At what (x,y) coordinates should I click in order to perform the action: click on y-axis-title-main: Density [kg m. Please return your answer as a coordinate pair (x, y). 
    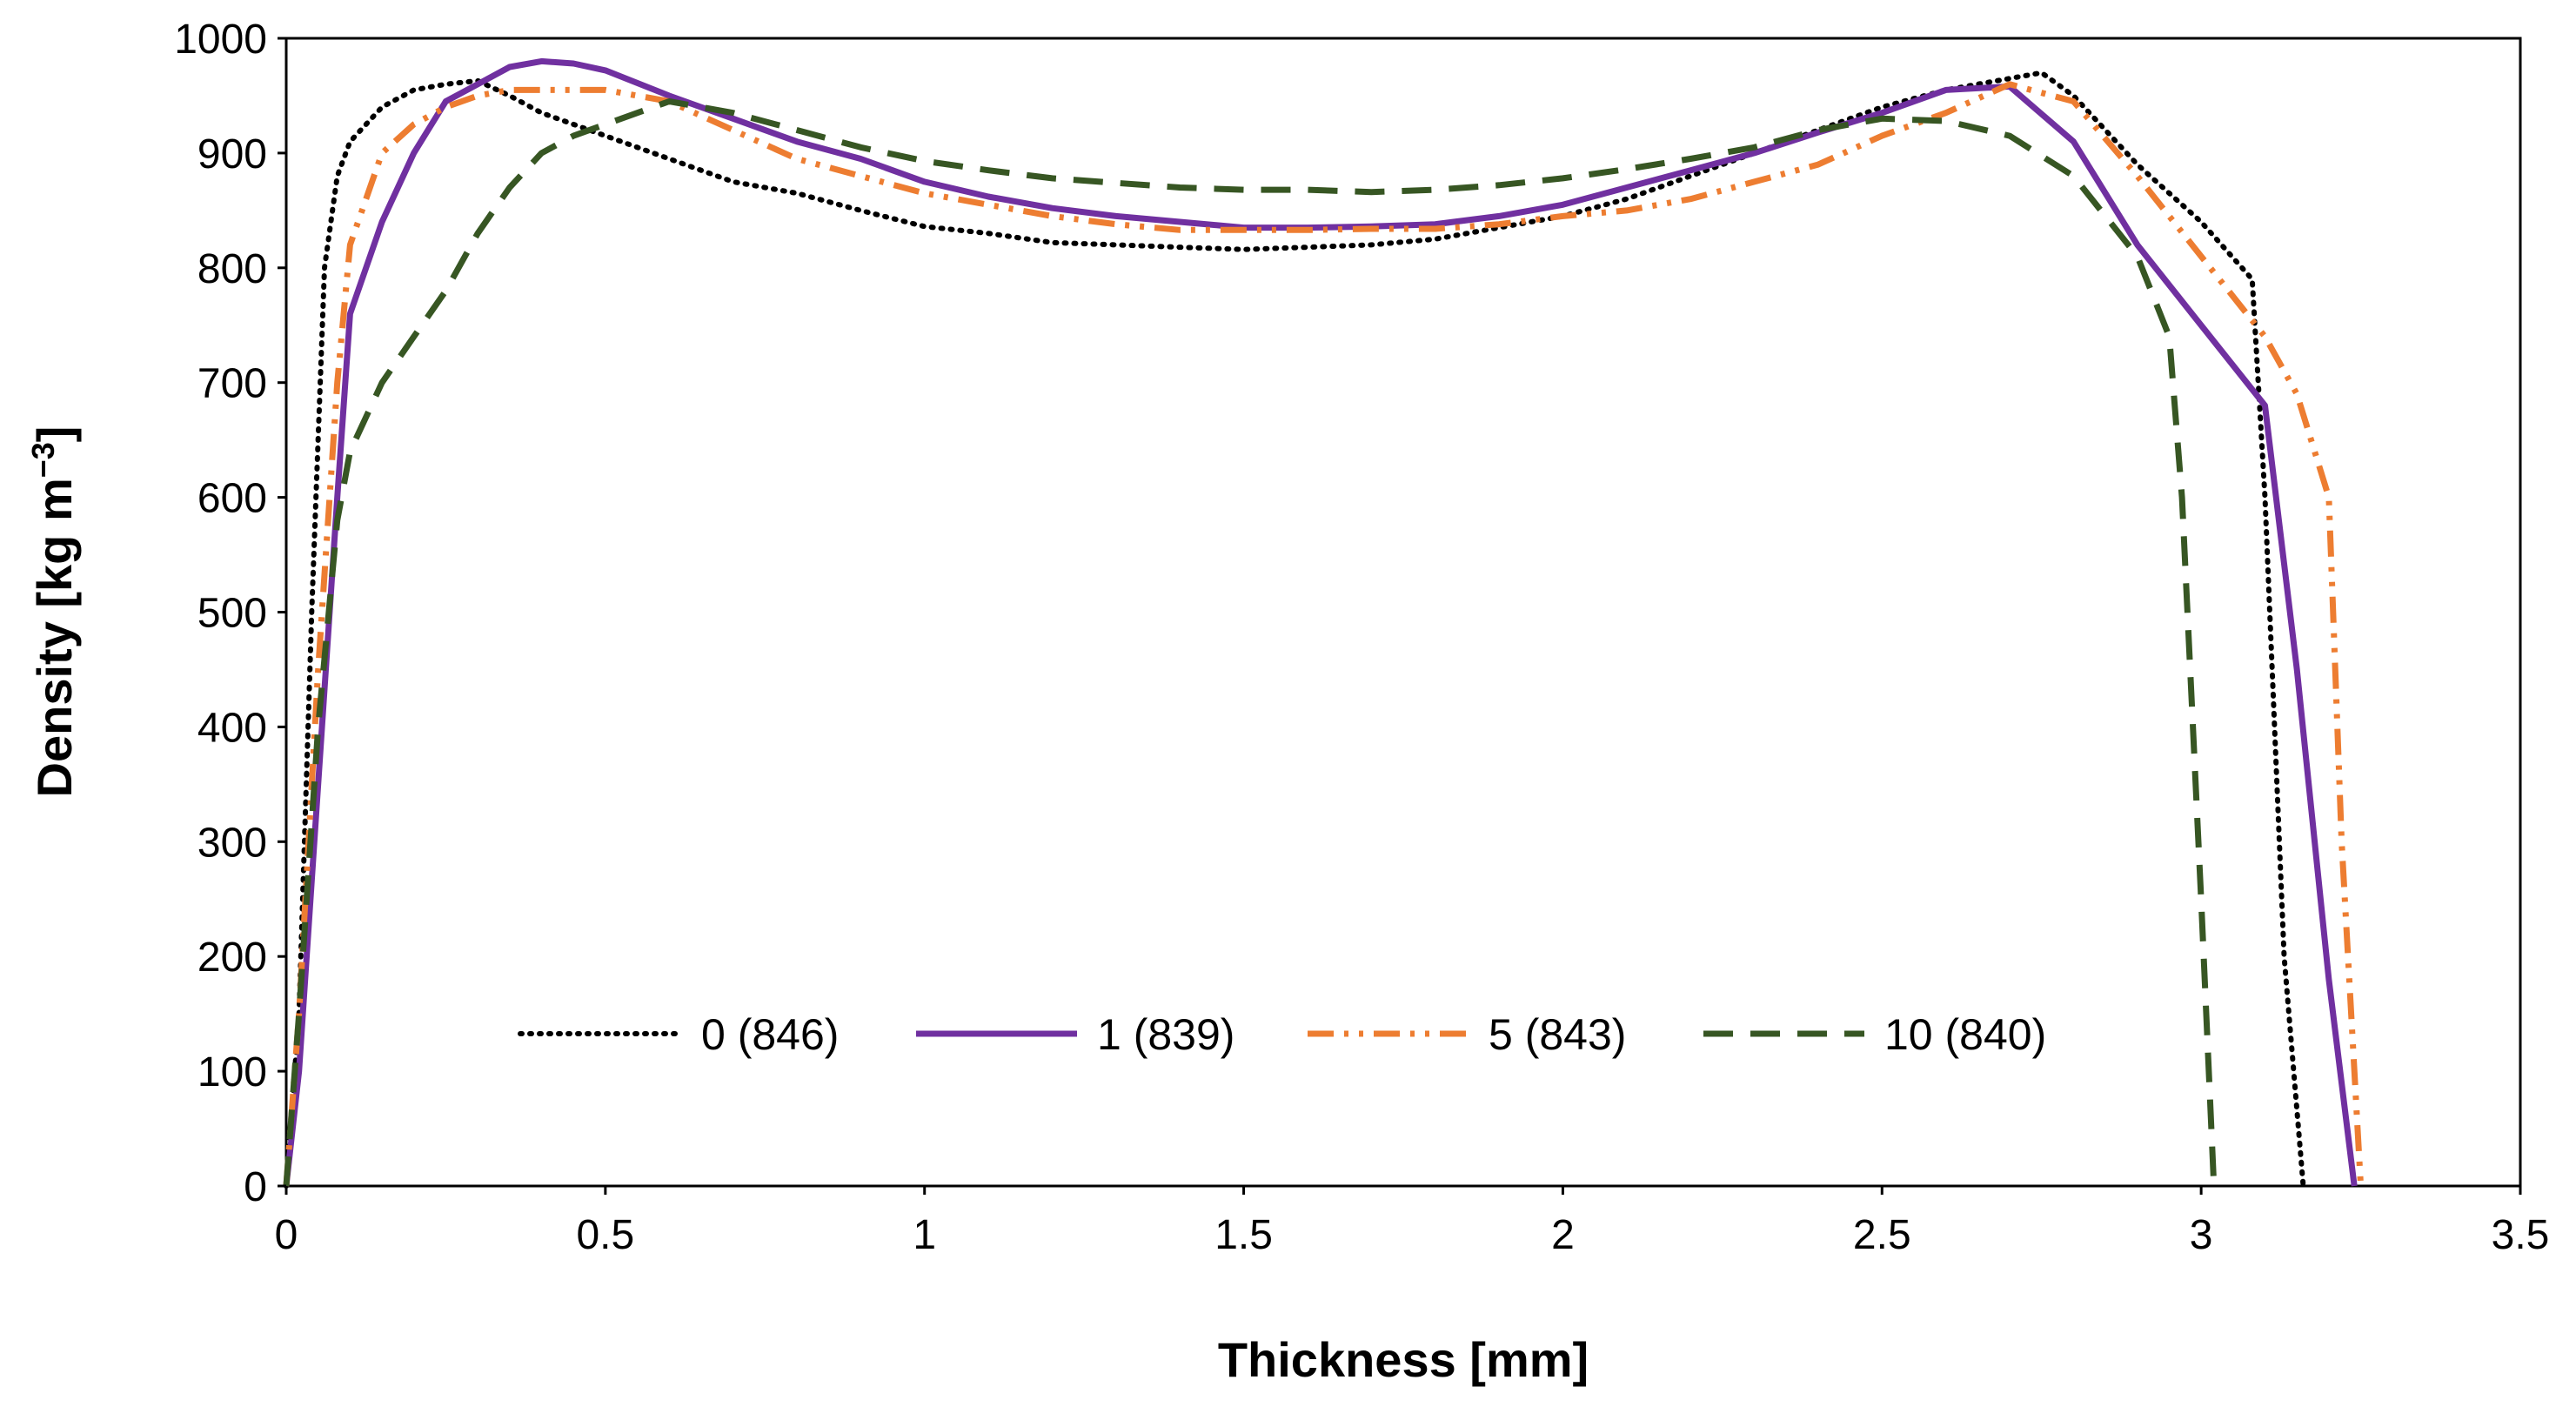
    Looking at the image, I should click on (54, 637).